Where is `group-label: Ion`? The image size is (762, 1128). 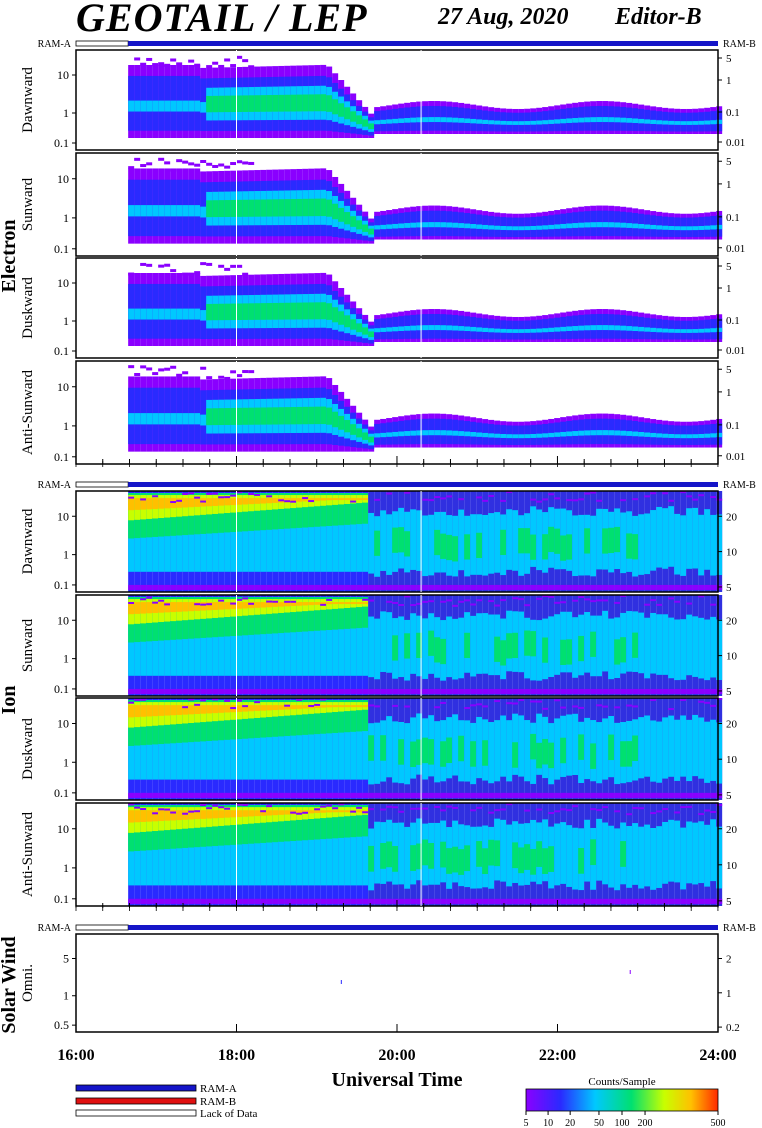 group-label: Ion is located at coordinates (10, 700).